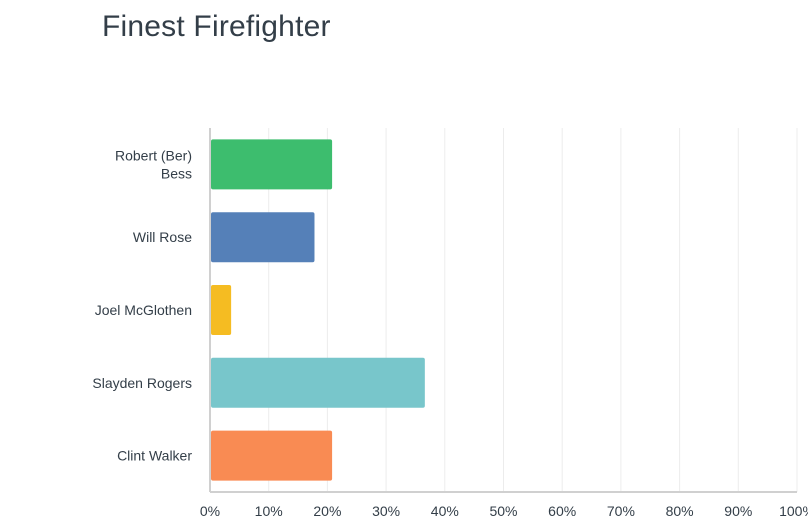  I want to click on x-tick-labels: 0% 10% 20% 30% 40% 50% 60% 70% 80% 90% 100%, so click(504, 511).